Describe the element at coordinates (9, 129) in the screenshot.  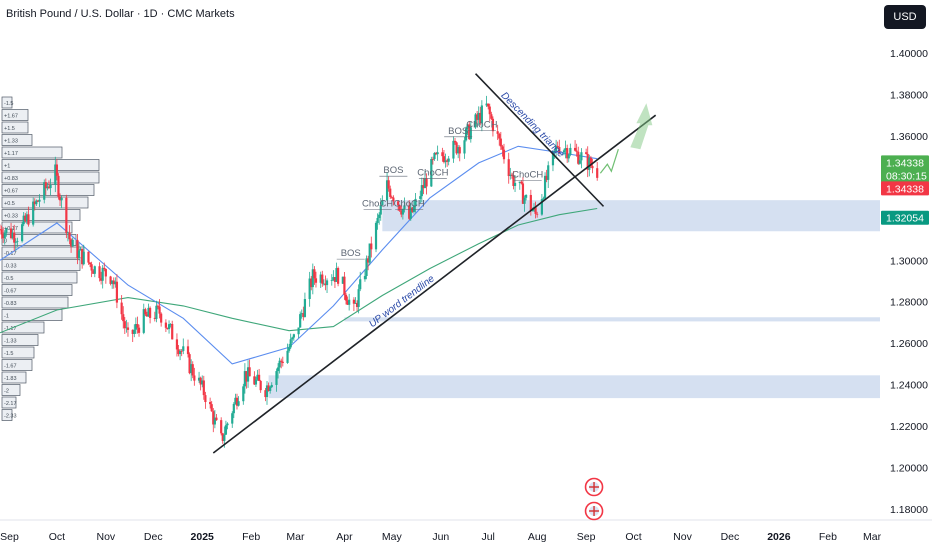
I see `volume-profile-label: +1.5` at that location.